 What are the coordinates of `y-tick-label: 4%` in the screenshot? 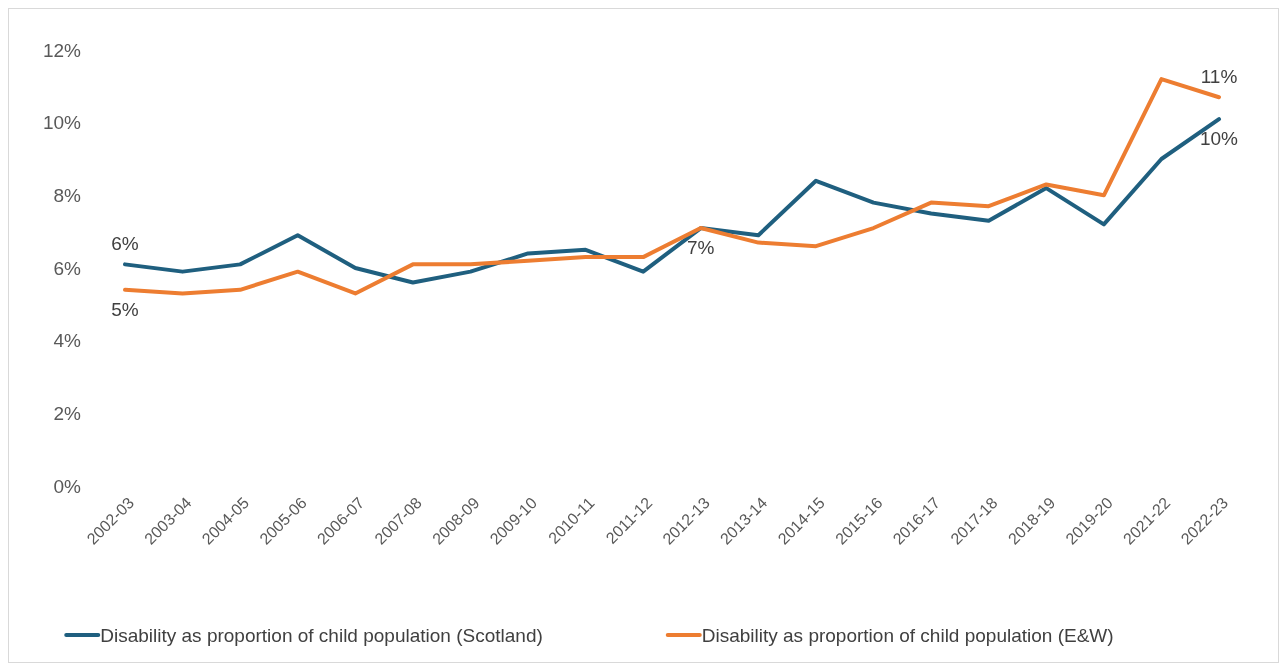 It's located at (67, 341).